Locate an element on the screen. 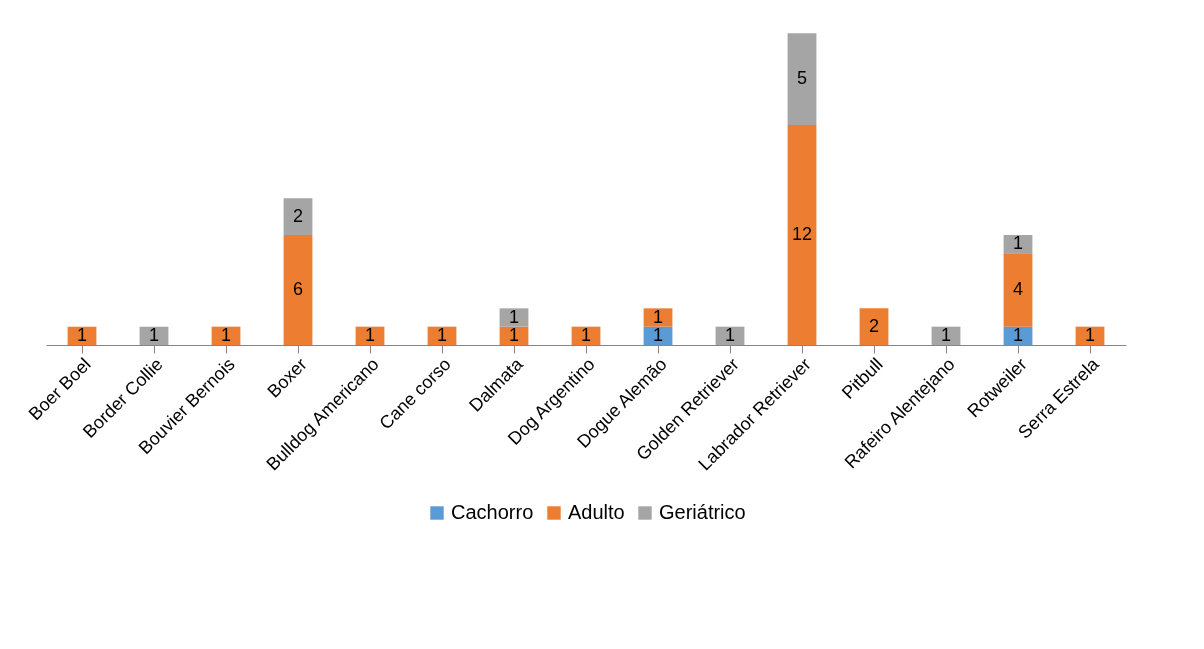  data-label: 4 is located at coordinates (1018, 289).